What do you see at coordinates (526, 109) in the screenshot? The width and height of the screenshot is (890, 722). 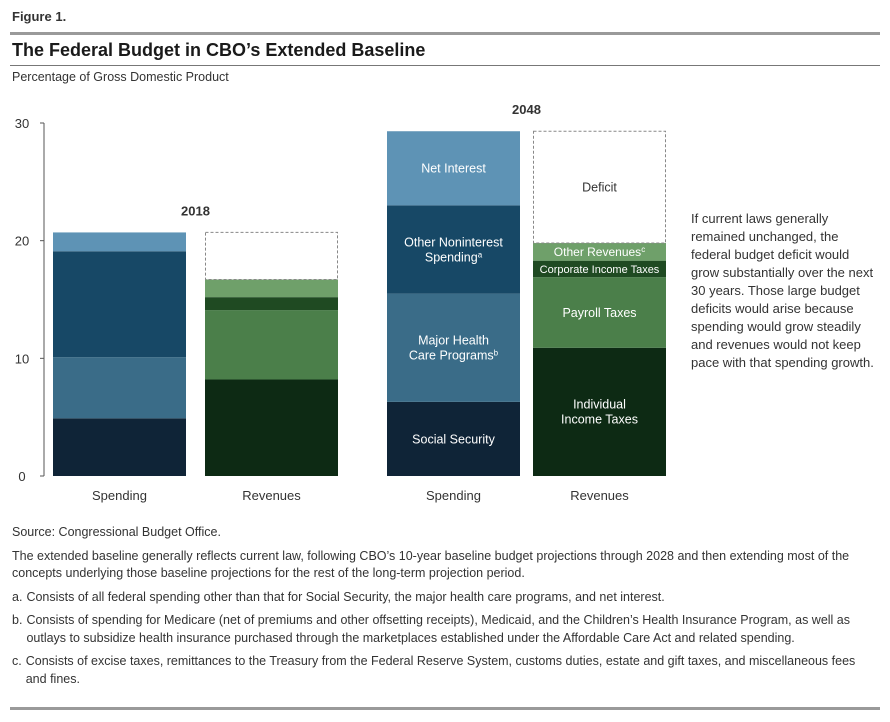 I see `year-label: 2048` at bounding box center [526, 109].